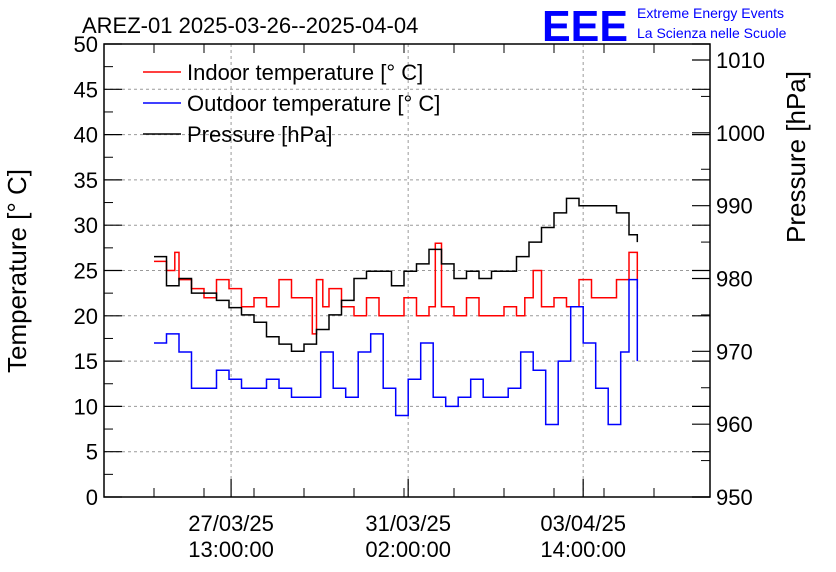  Describe the element at coordinates (408, 549) in the screenshot. I see `x-tick-label-time: 02:00:00` at that location.